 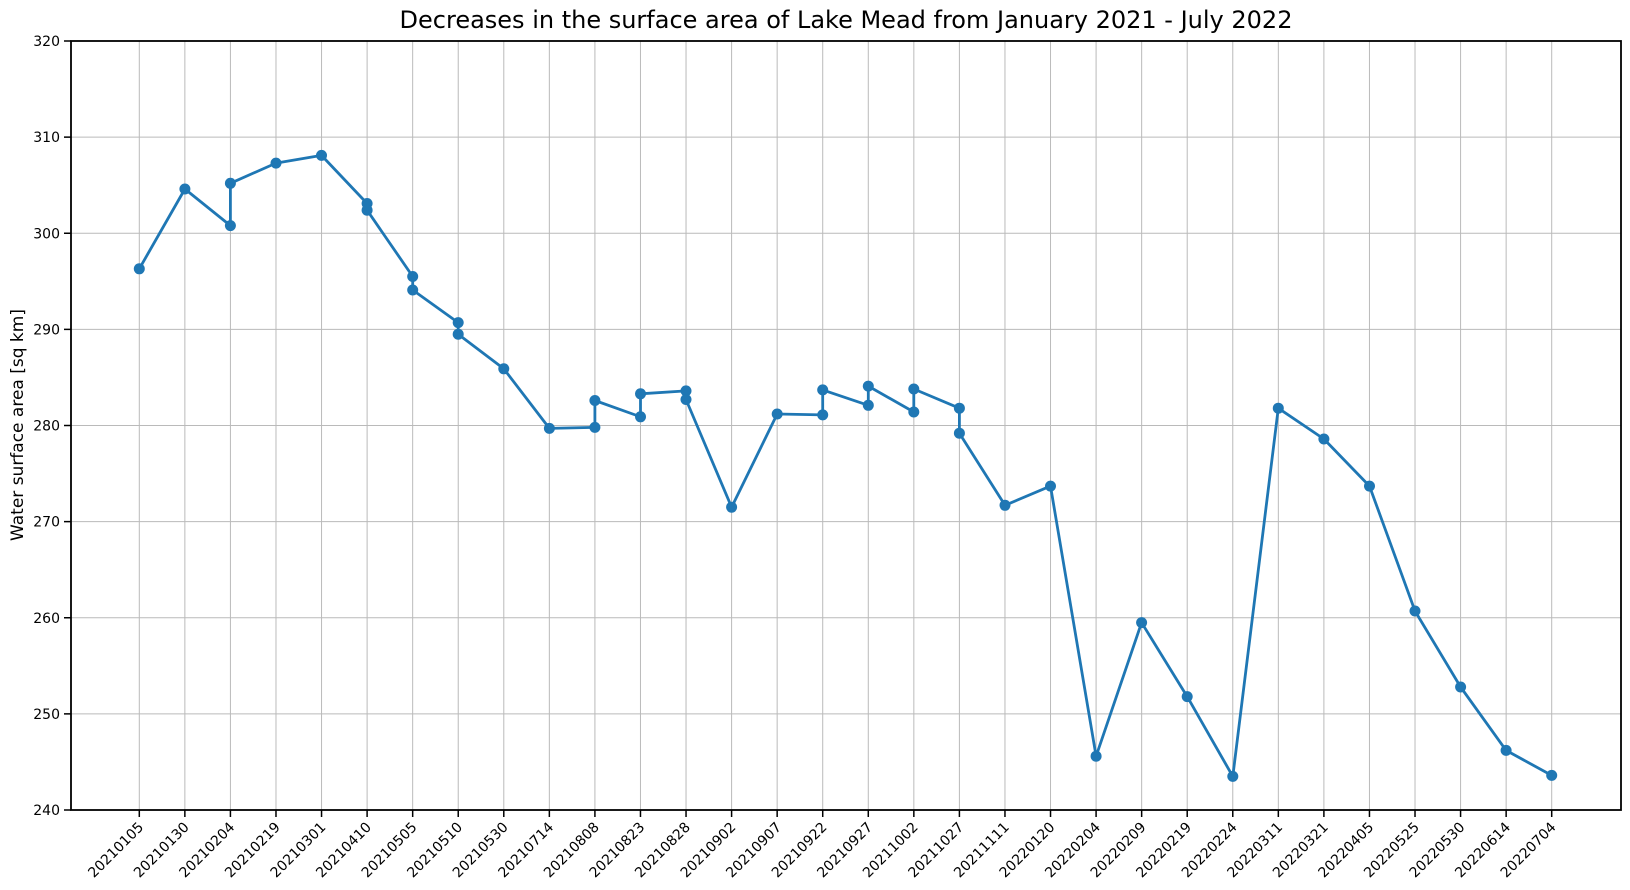 I want to click on y-tick-label: 260, so click(x=46, y=619).